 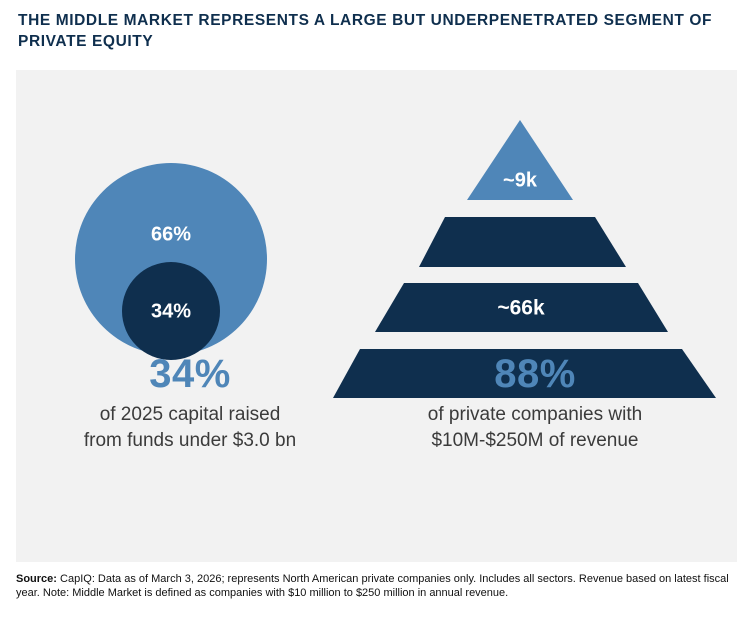 I want to click on source-label: Source:, so click(x=36, y=579).